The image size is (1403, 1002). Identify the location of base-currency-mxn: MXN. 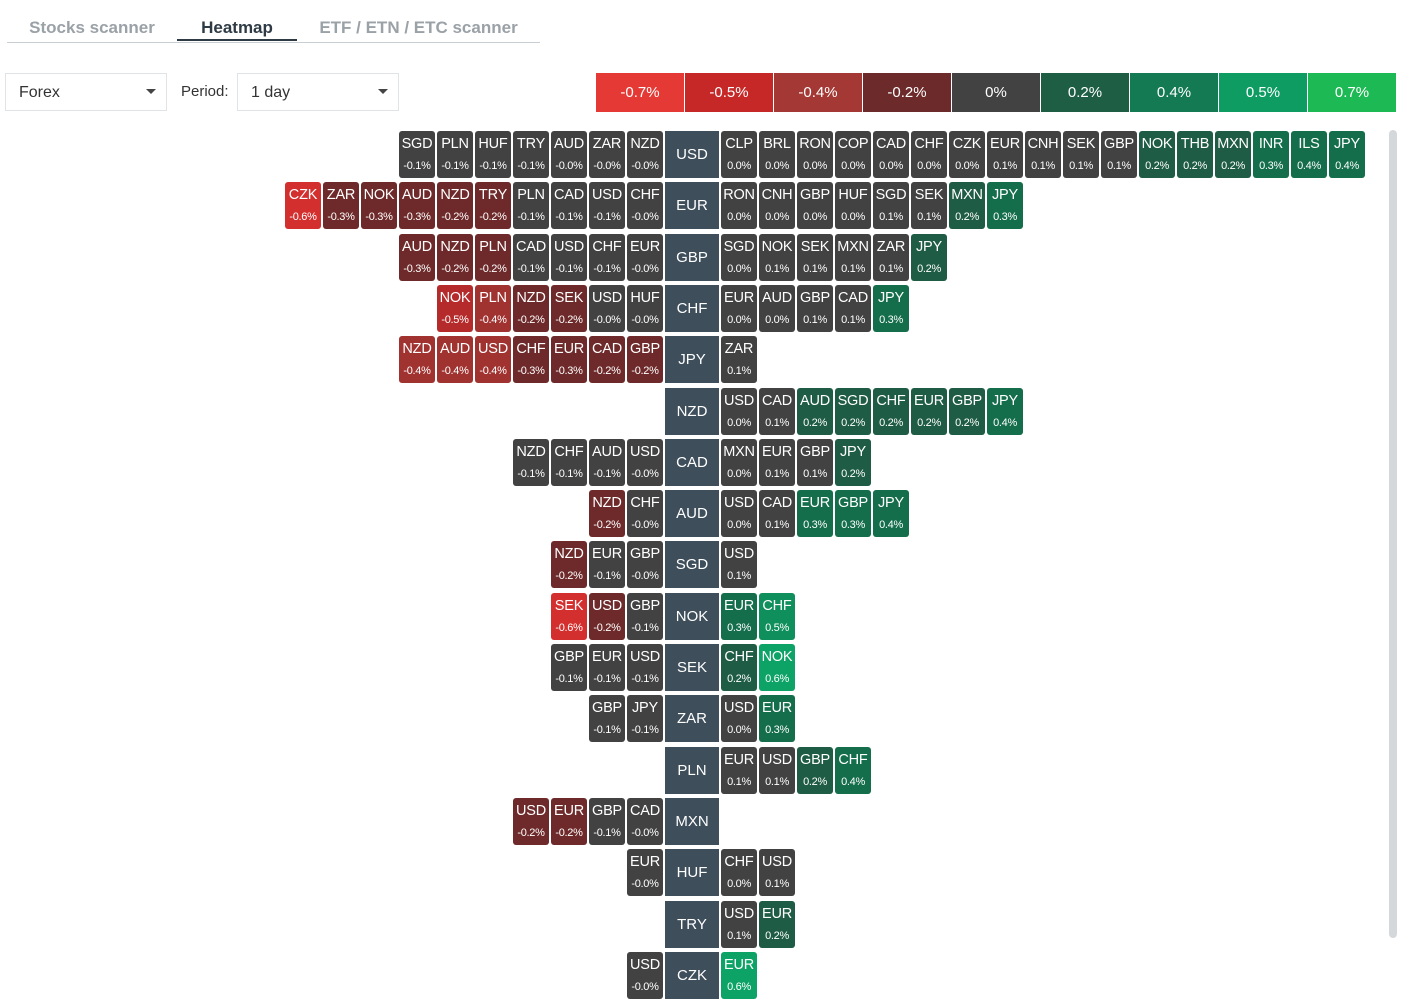
(692, 821).